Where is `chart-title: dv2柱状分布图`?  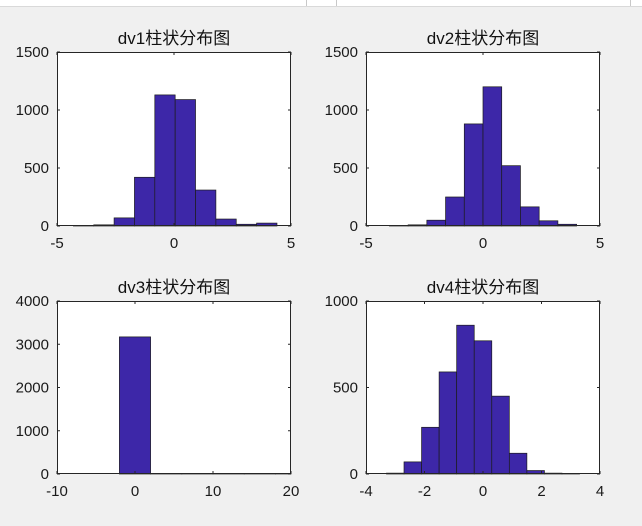
chart-title: dv2柱状分布图 is located at coordinates (483, 38).